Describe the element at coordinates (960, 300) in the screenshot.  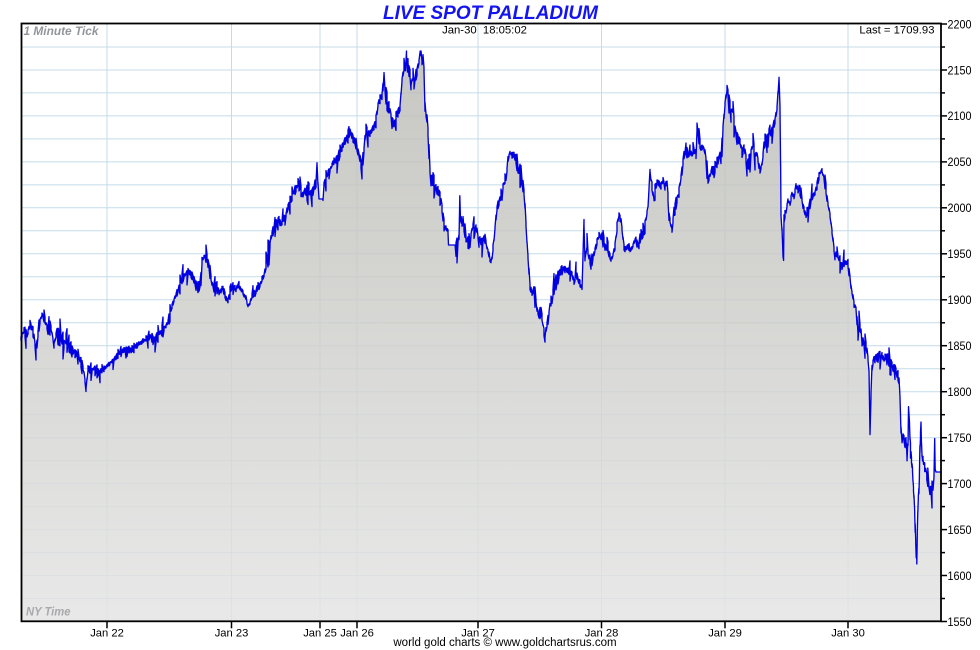
I see `svg-text: 1900` at that location.